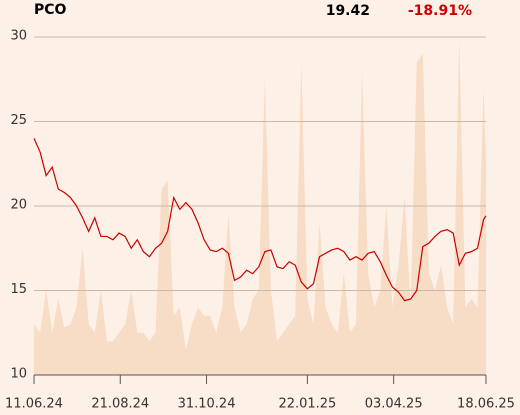 The width and height of the screenshot is (520, 415). Describe the element at coordinates (120, 404) in the screenshot. I see `x-tick-label: 21.08.24` at that location.